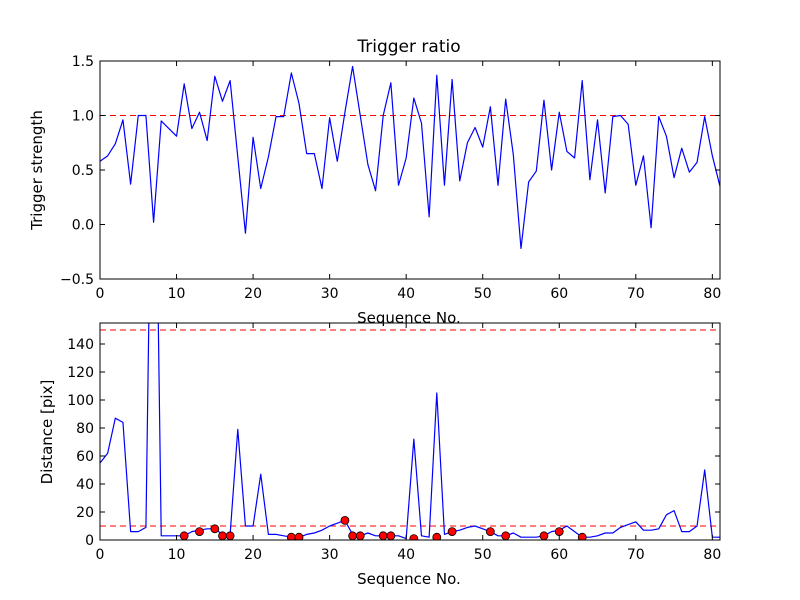 The height and width of the screenshot is (600, 800). I want to click on y-tick-label: 140, so click(80, 345).